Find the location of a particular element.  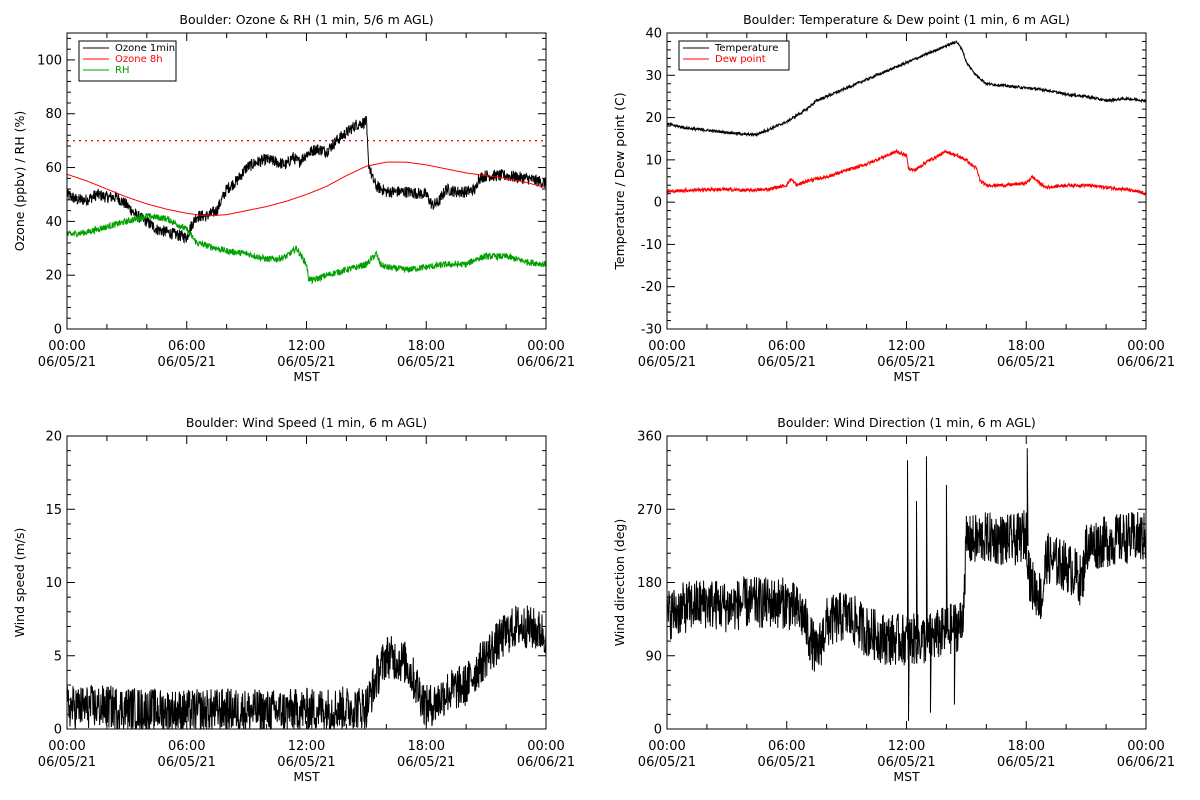

panel-1-ylabel: Temperature / Dew point (C) is located at coordinates (619, 181).